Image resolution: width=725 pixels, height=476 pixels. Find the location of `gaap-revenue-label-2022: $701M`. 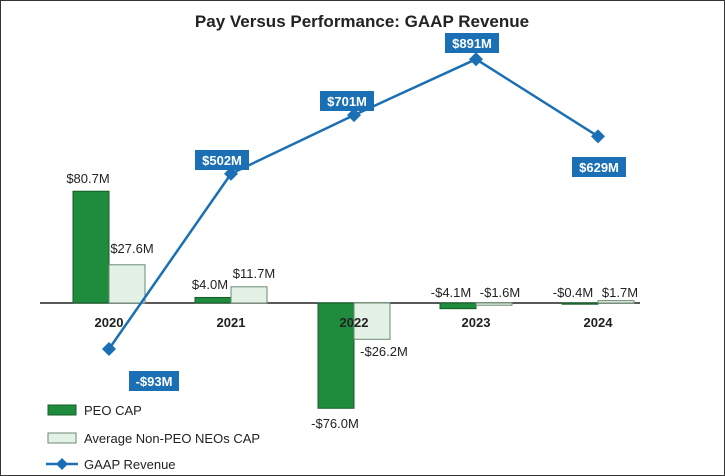

gaap-revenue-label-2022: $701M is located at coordinates (347, 101).